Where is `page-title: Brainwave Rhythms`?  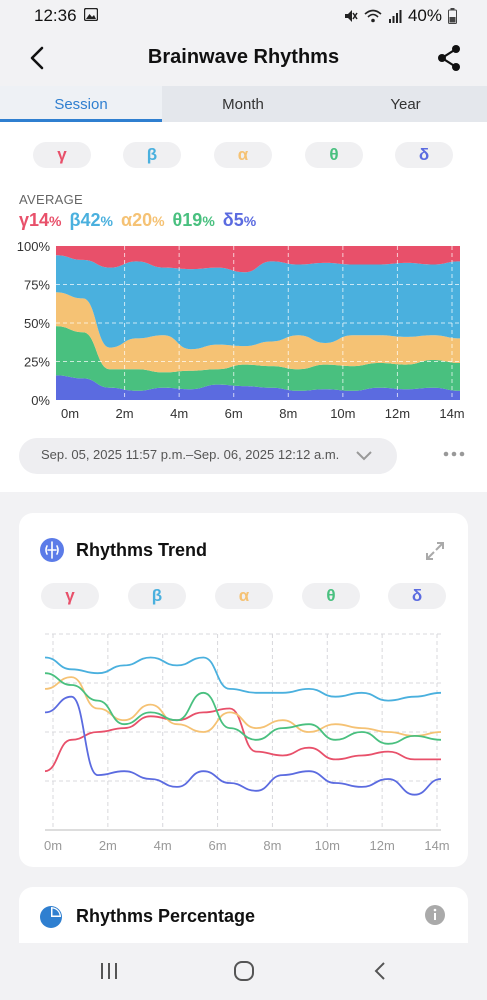 page-title: Brainwave Rhythms is located at coordinates (243, 57).